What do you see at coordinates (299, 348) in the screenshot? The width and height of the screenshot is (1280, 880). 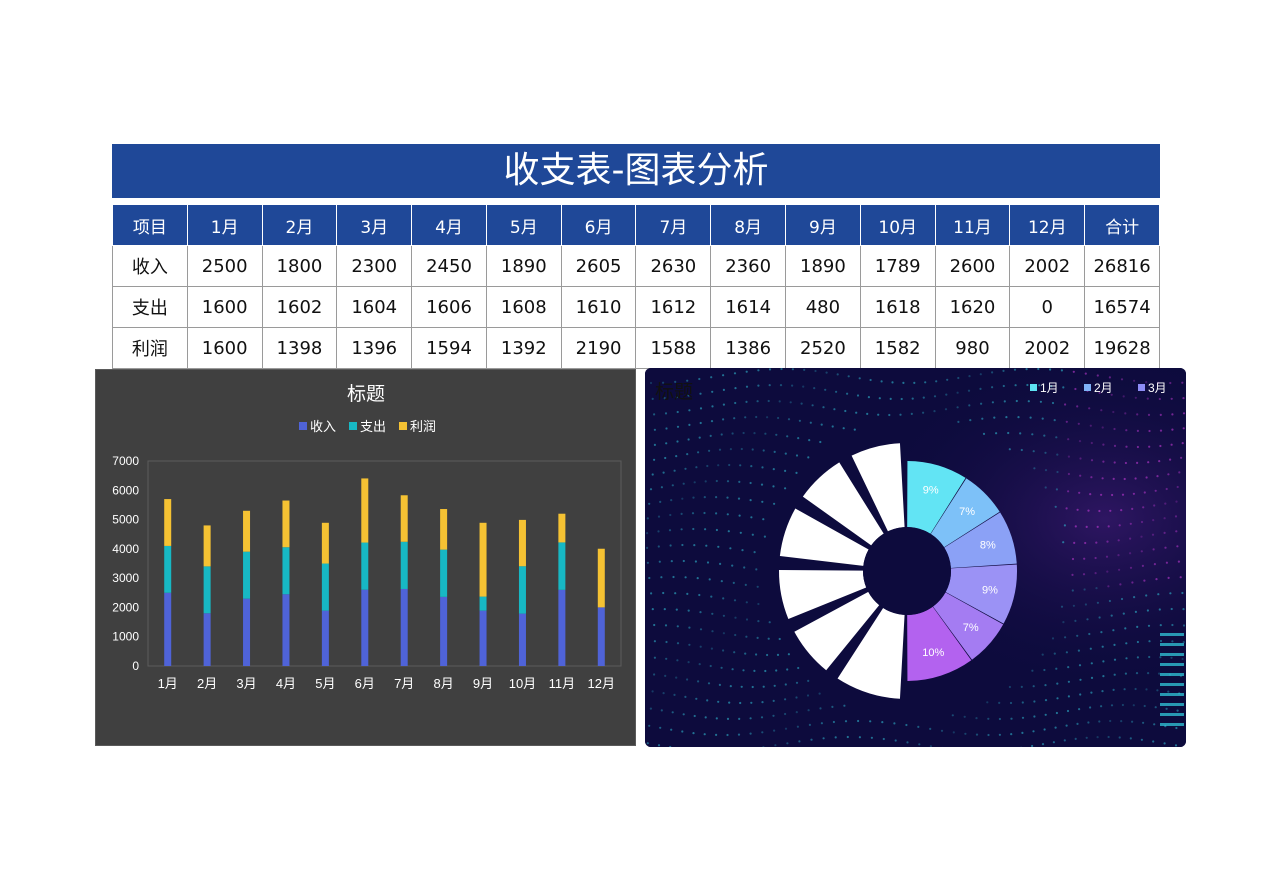 I see `table-cell: 1398` at bounding box center [299, 348].